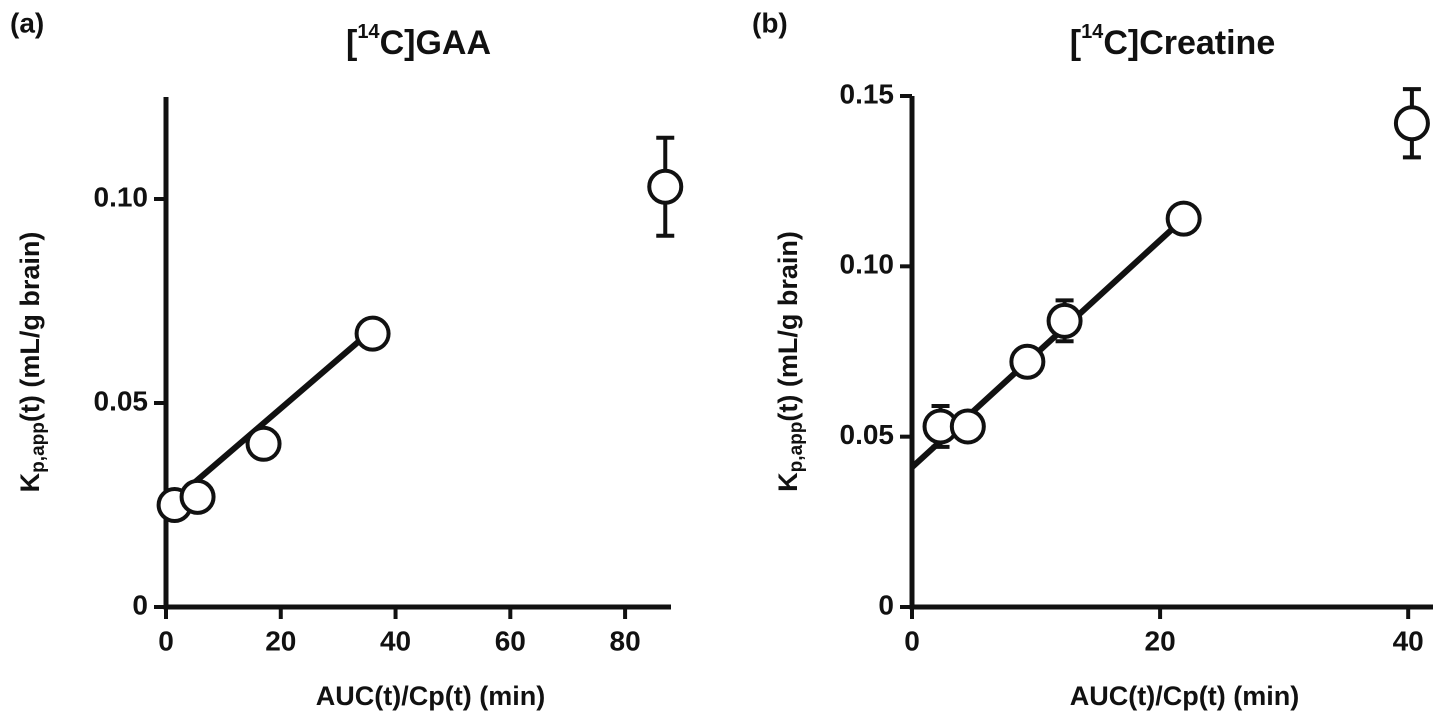 The image size is (1440, 726). Describe the element at coordinates (435, 43) in the screenshot. I see `title-part: C]GAA` at that location.